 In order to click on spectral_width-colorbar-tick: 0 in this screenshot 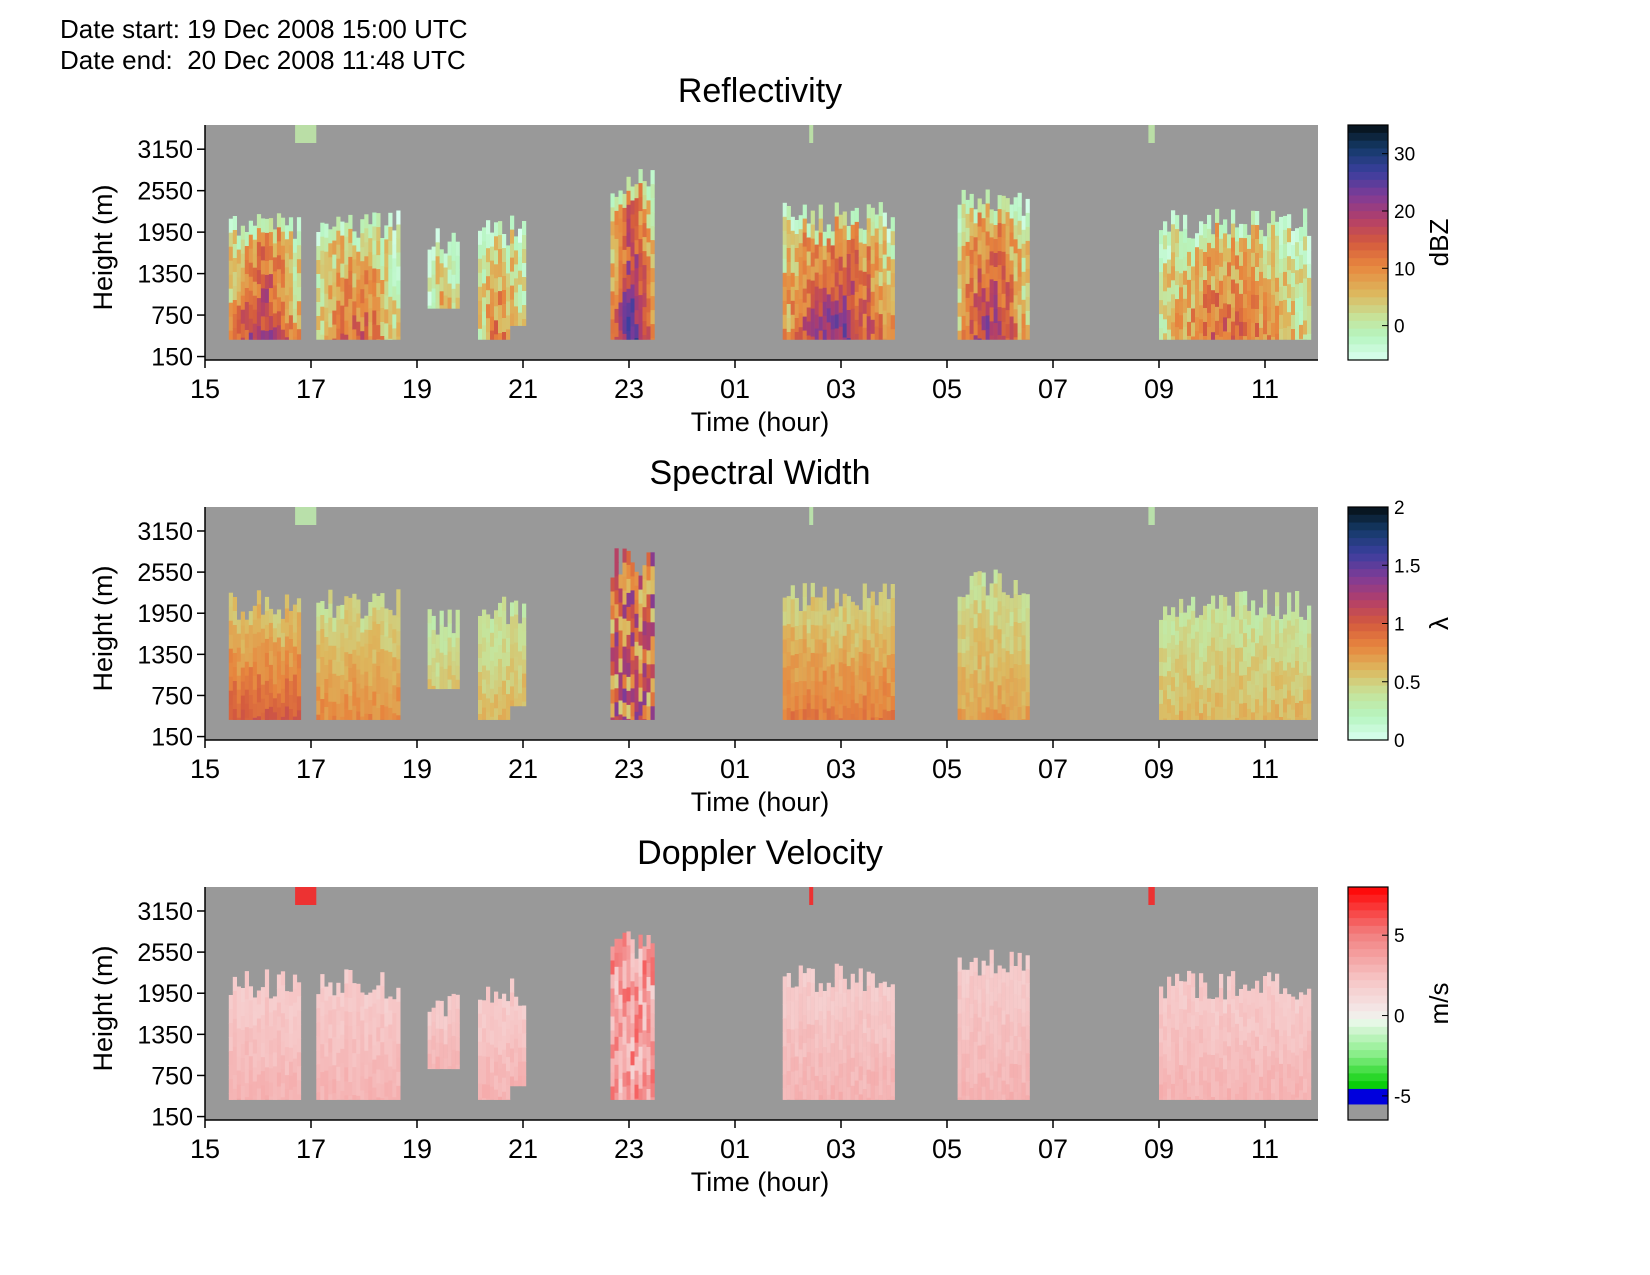, I will do `click(1399, 741)`.